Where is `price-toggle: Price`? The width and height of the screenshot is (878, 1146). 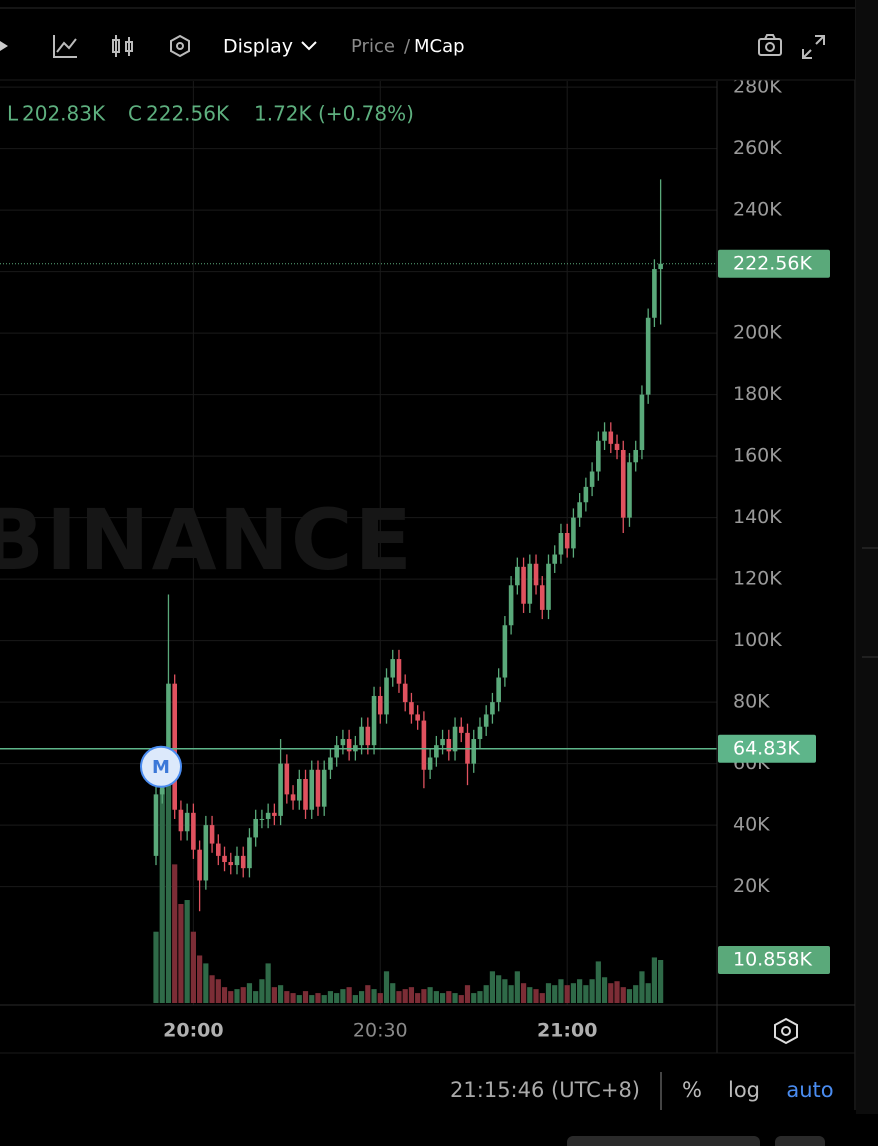 price-toggle: Price is located at coordinates (373, 46).